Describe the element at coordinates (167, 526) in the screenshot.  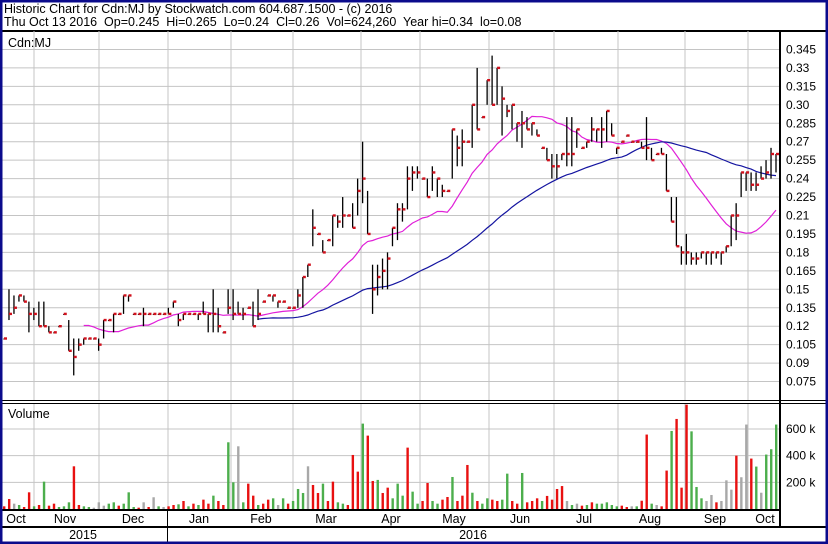
I see `year-divider` at that location.